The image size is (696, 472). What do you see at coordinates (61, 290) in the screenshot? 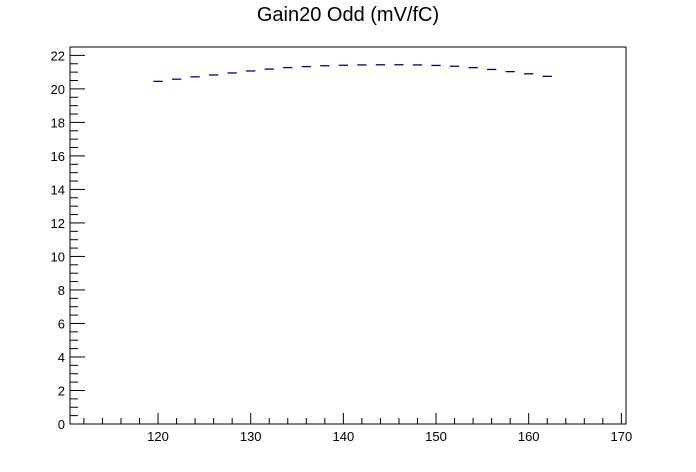
I see `y-tick-label: 8` at bounding box center [61, 290].